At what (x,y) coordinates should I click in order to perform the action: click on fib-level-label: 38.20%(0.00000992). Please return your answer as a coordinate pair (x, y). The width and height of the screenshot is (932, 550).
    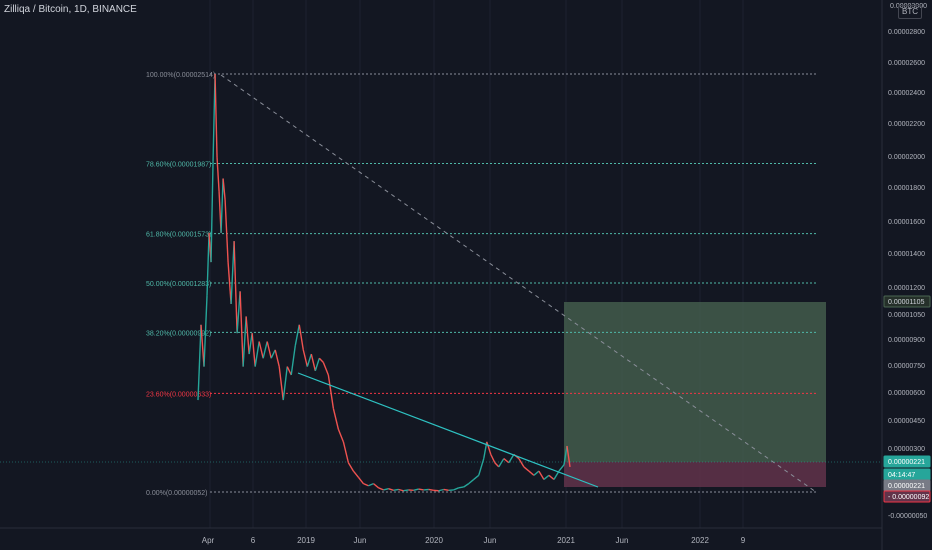
    Looking at the image, I should click on (178, 333).